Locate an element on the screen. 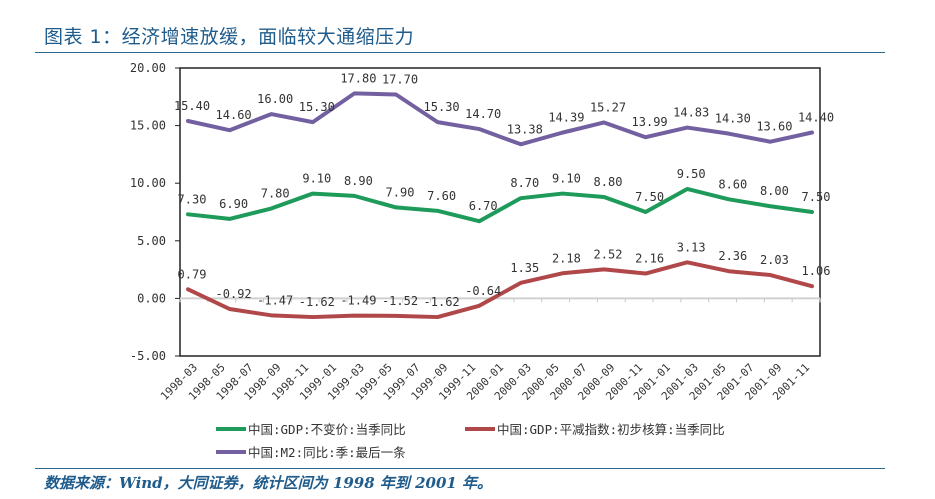 Image resolution: width=935 pixels, height=499 pixels. series-m2-data-label: 14.83 is located at coordinates (691, 113).